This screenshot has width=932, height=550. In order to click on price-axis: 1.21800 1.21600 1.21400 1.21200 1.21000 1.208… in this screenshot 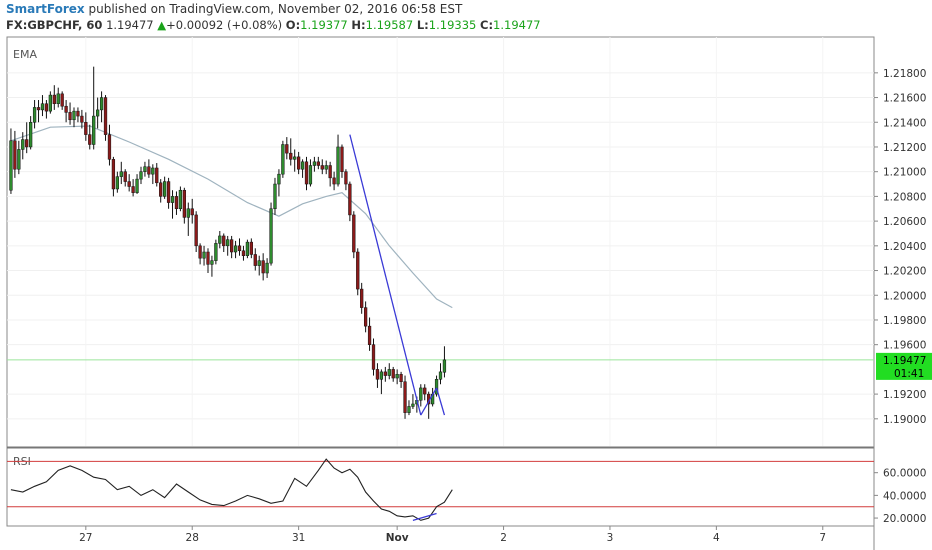, I will do `click(900, 247)`.